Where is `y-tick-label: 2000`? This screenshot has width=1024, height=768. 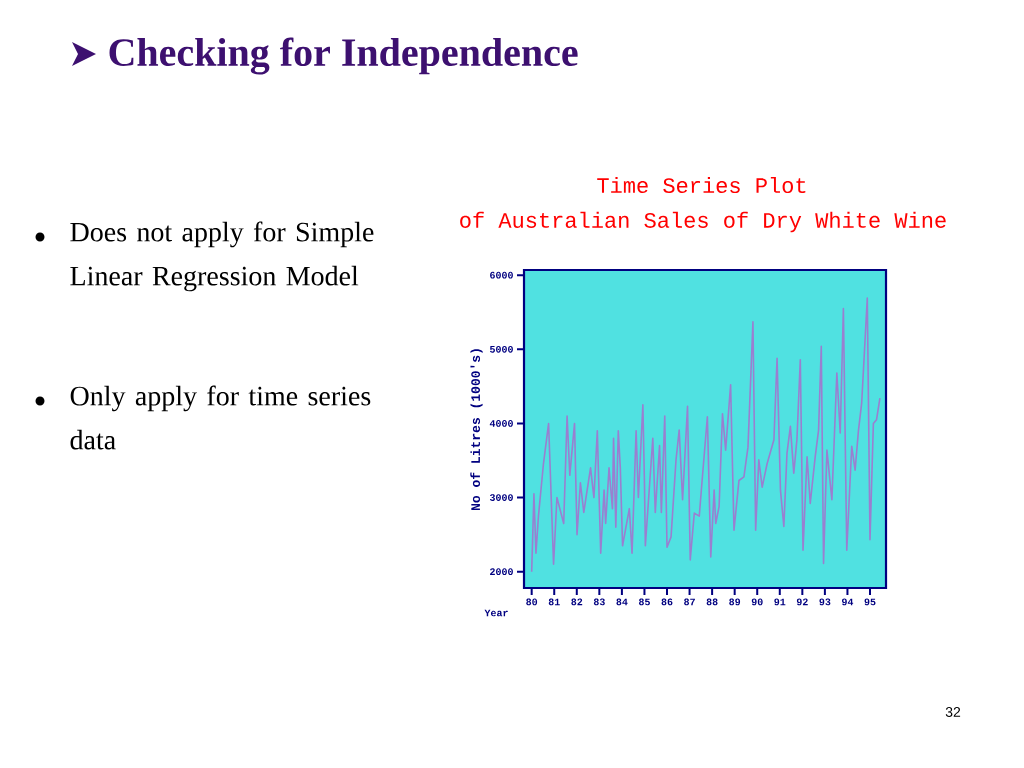 y-tick-label: 2000 is located at coordinates (501, 572).